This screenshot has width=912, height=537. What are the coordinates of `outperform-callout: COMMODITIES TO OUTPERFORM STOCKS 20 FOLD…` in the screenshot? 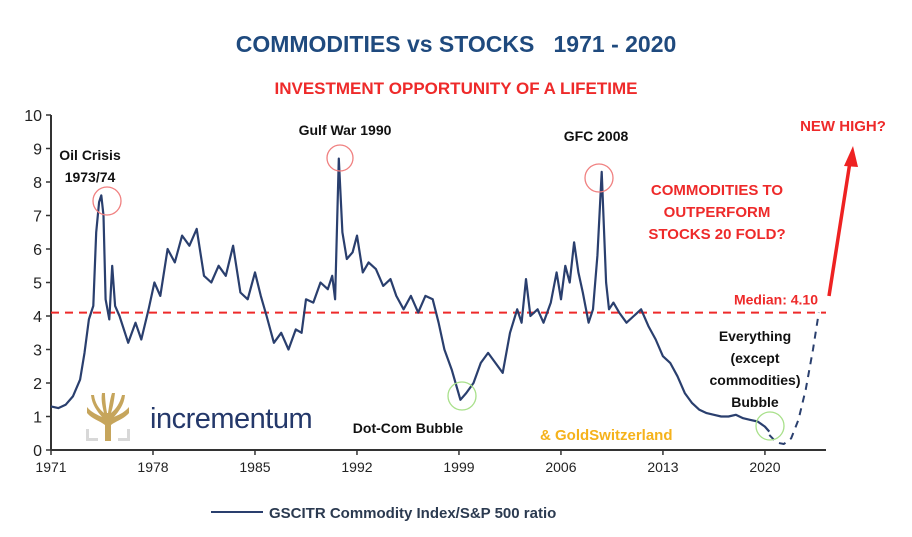 It's located at (716, 212).